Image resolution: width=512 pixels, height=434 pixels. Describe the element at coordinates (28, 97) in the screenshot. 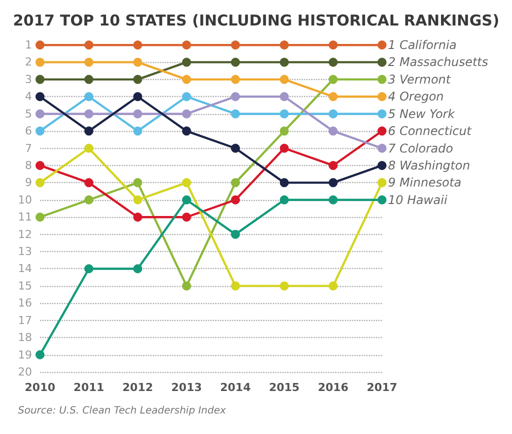

I see `y-tick-label: 4` at that location.